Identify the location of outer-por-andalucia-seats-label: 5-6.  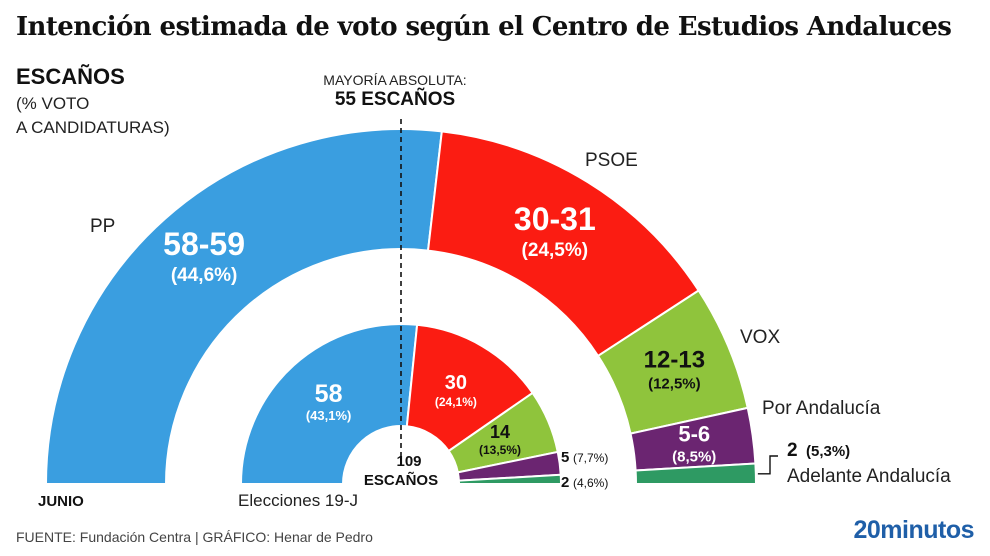
(694, 434).